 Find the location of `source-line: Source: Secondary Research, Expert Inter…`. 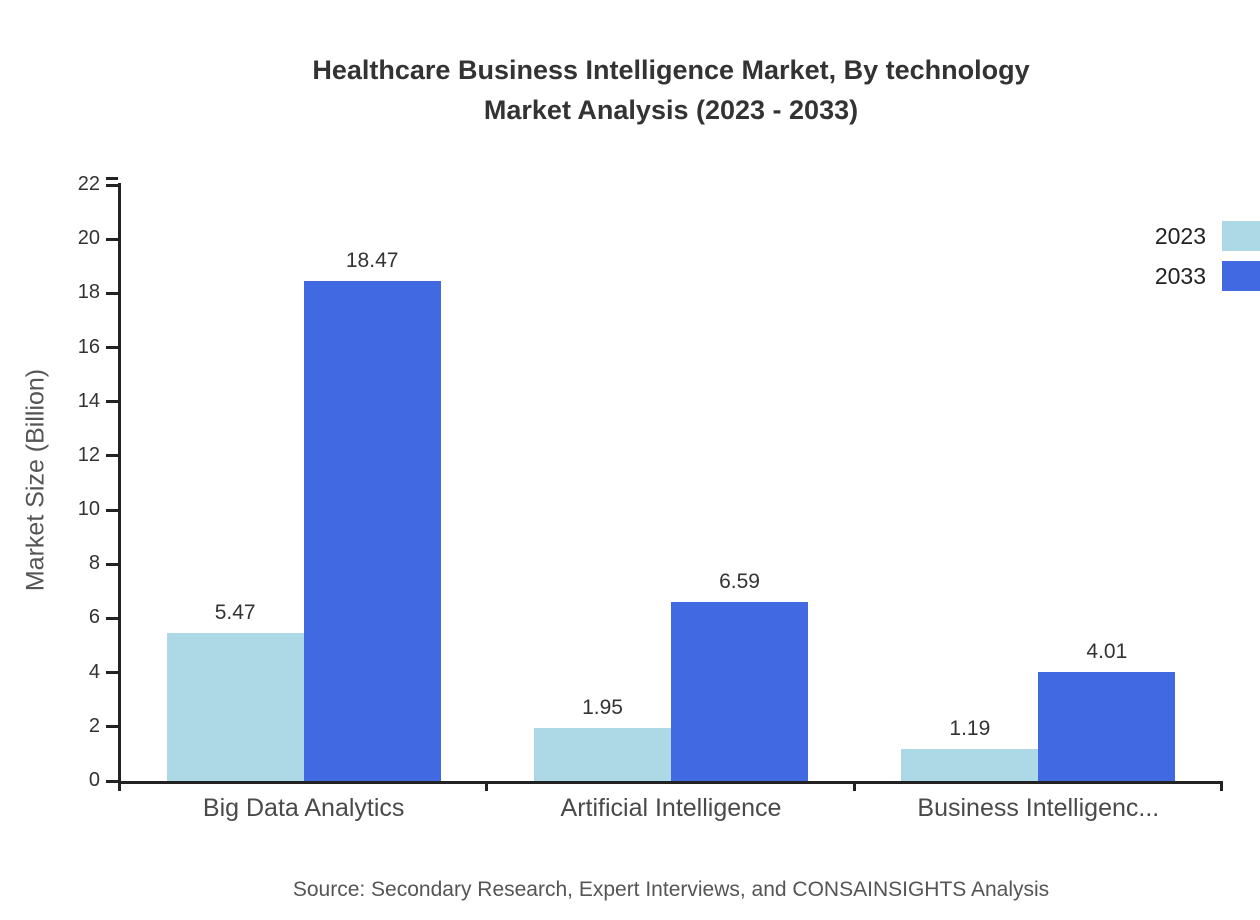

source-line: Source: Secondary Research, Expert Inter… is located at coordinates (671, 889).